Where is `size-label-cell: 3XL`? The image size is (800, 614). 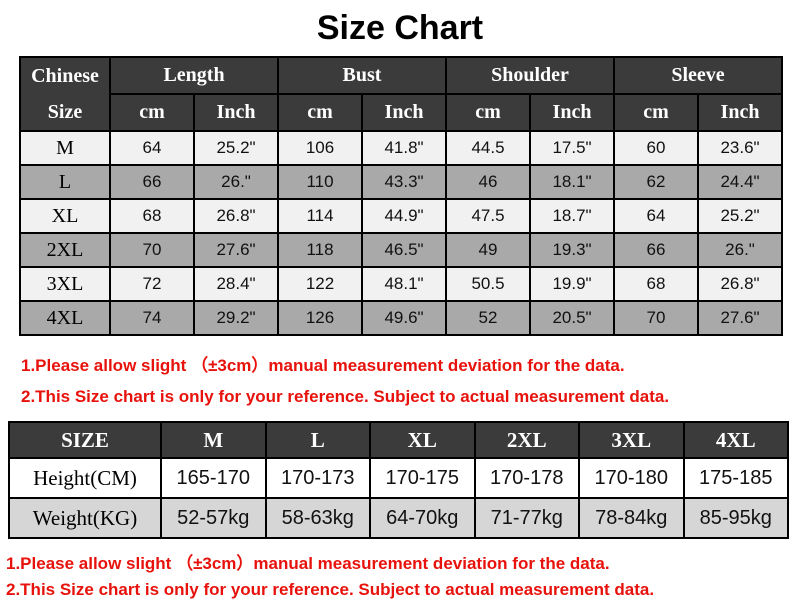 size-label-cell: 3XL is located at coordinates (65, 284).